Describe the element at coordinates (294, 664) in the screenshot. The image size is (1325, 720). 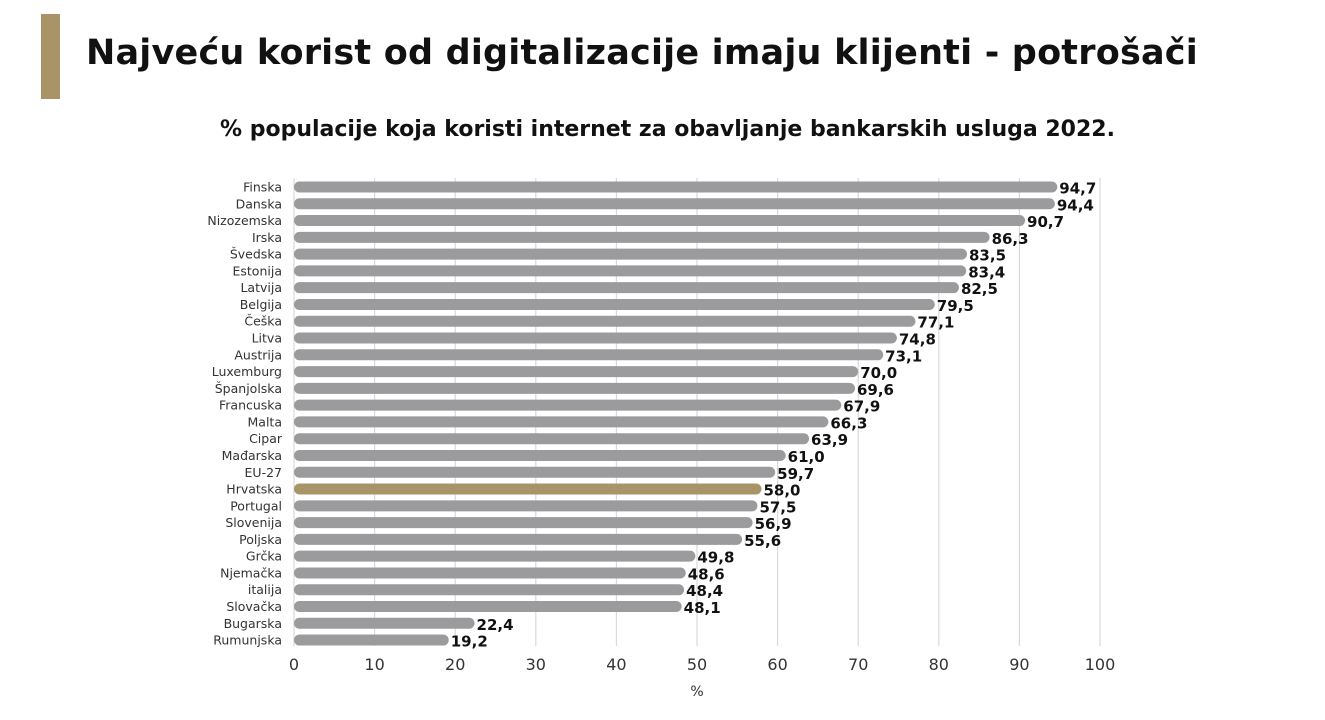
I see `x-tick-label: 0` at that location.